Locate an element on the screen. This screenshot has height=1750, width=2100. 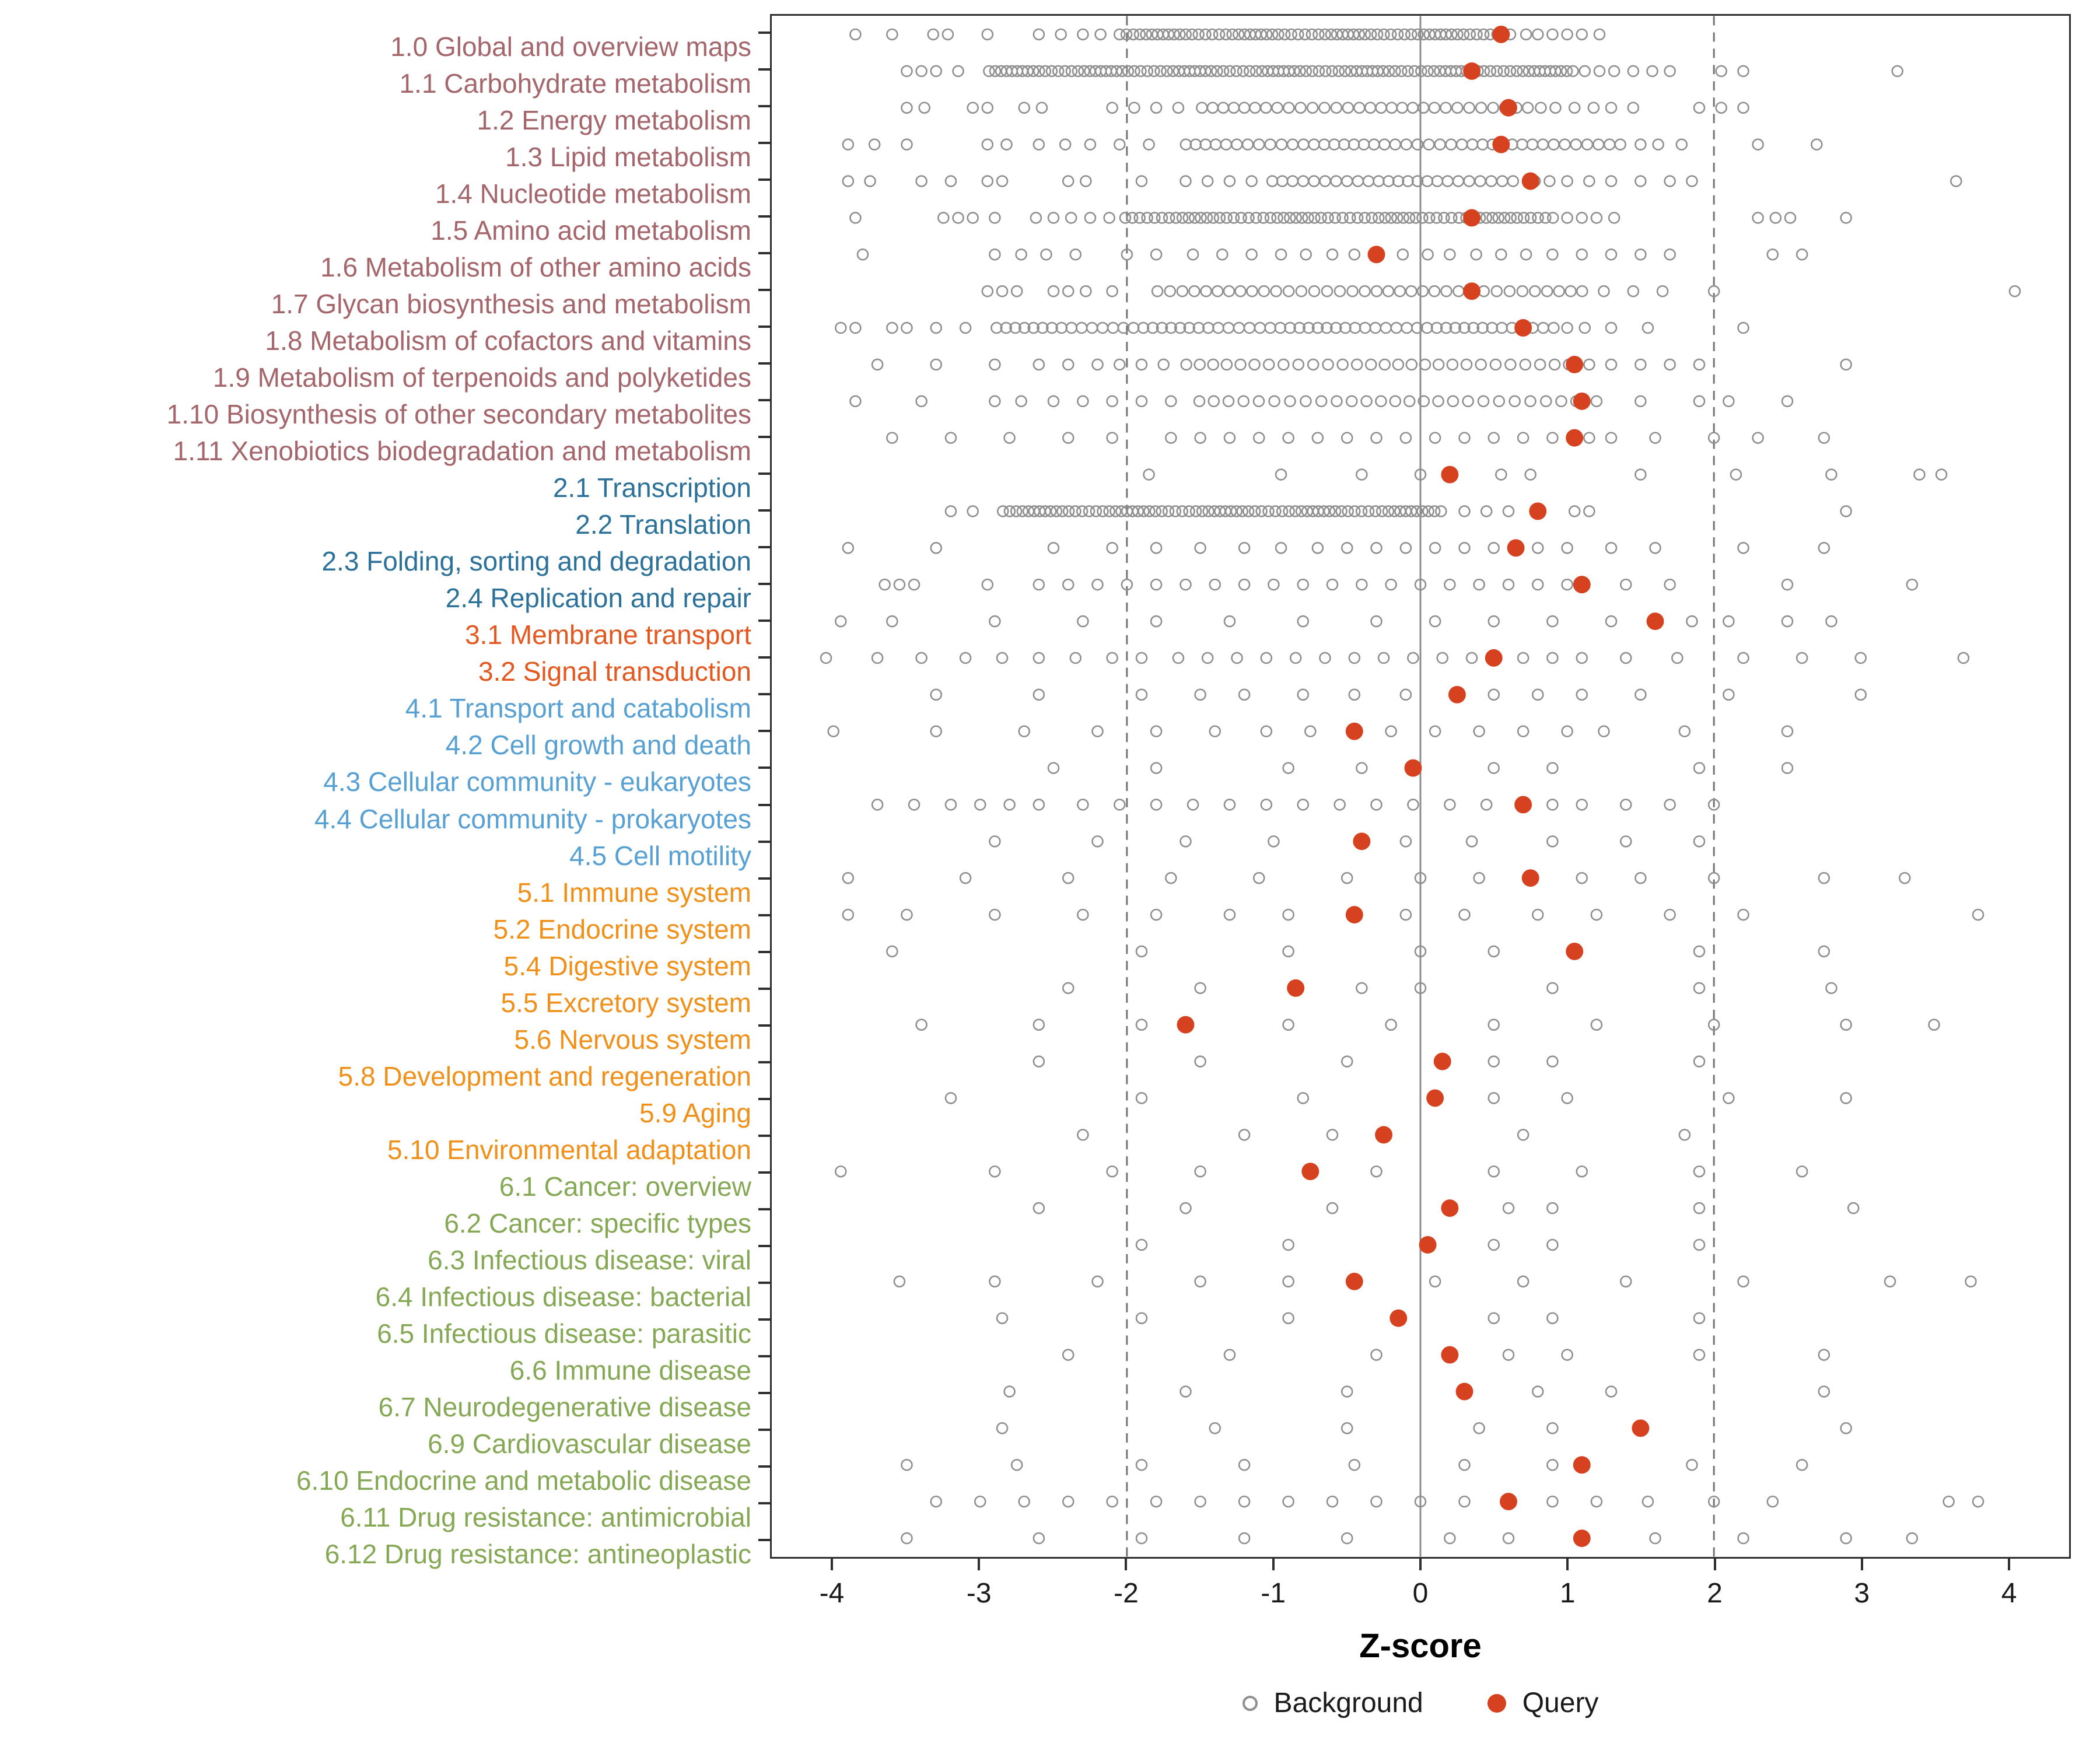
x-tick-mark is located at coordinates (1861, 1564).